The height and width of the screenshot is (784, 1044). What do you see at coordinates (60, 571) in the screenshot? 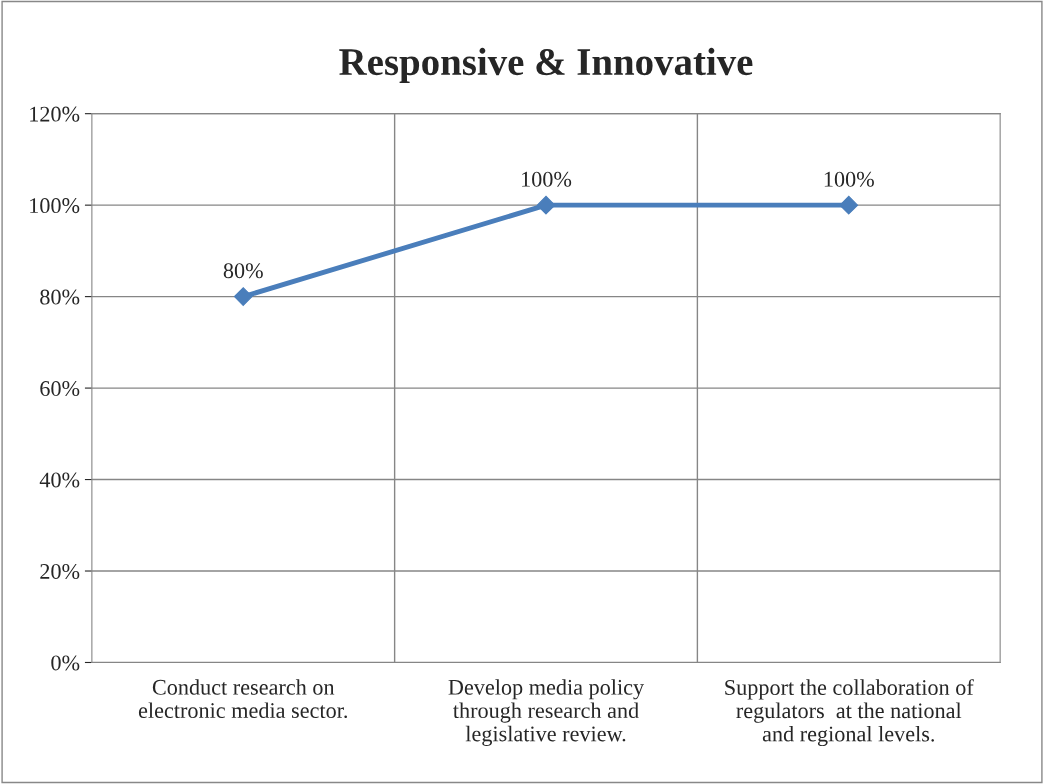
I see `y-tick-label: 20%` at bounding box center [60, 571].